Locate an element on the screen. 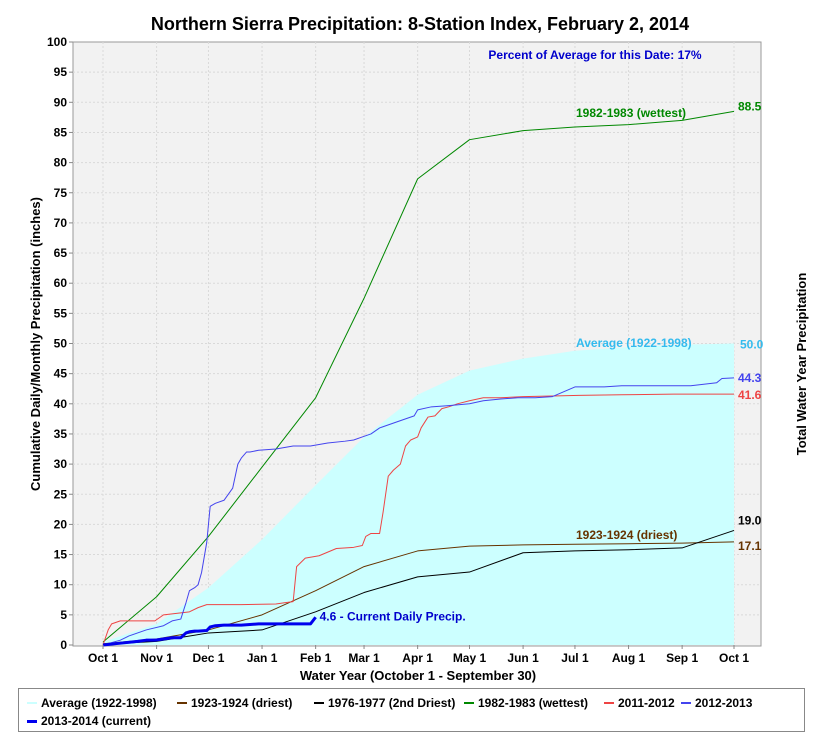 The width and height of the screenshot is (825, 750). x-tick-label: May 1 is located at coordinates (470, 658).